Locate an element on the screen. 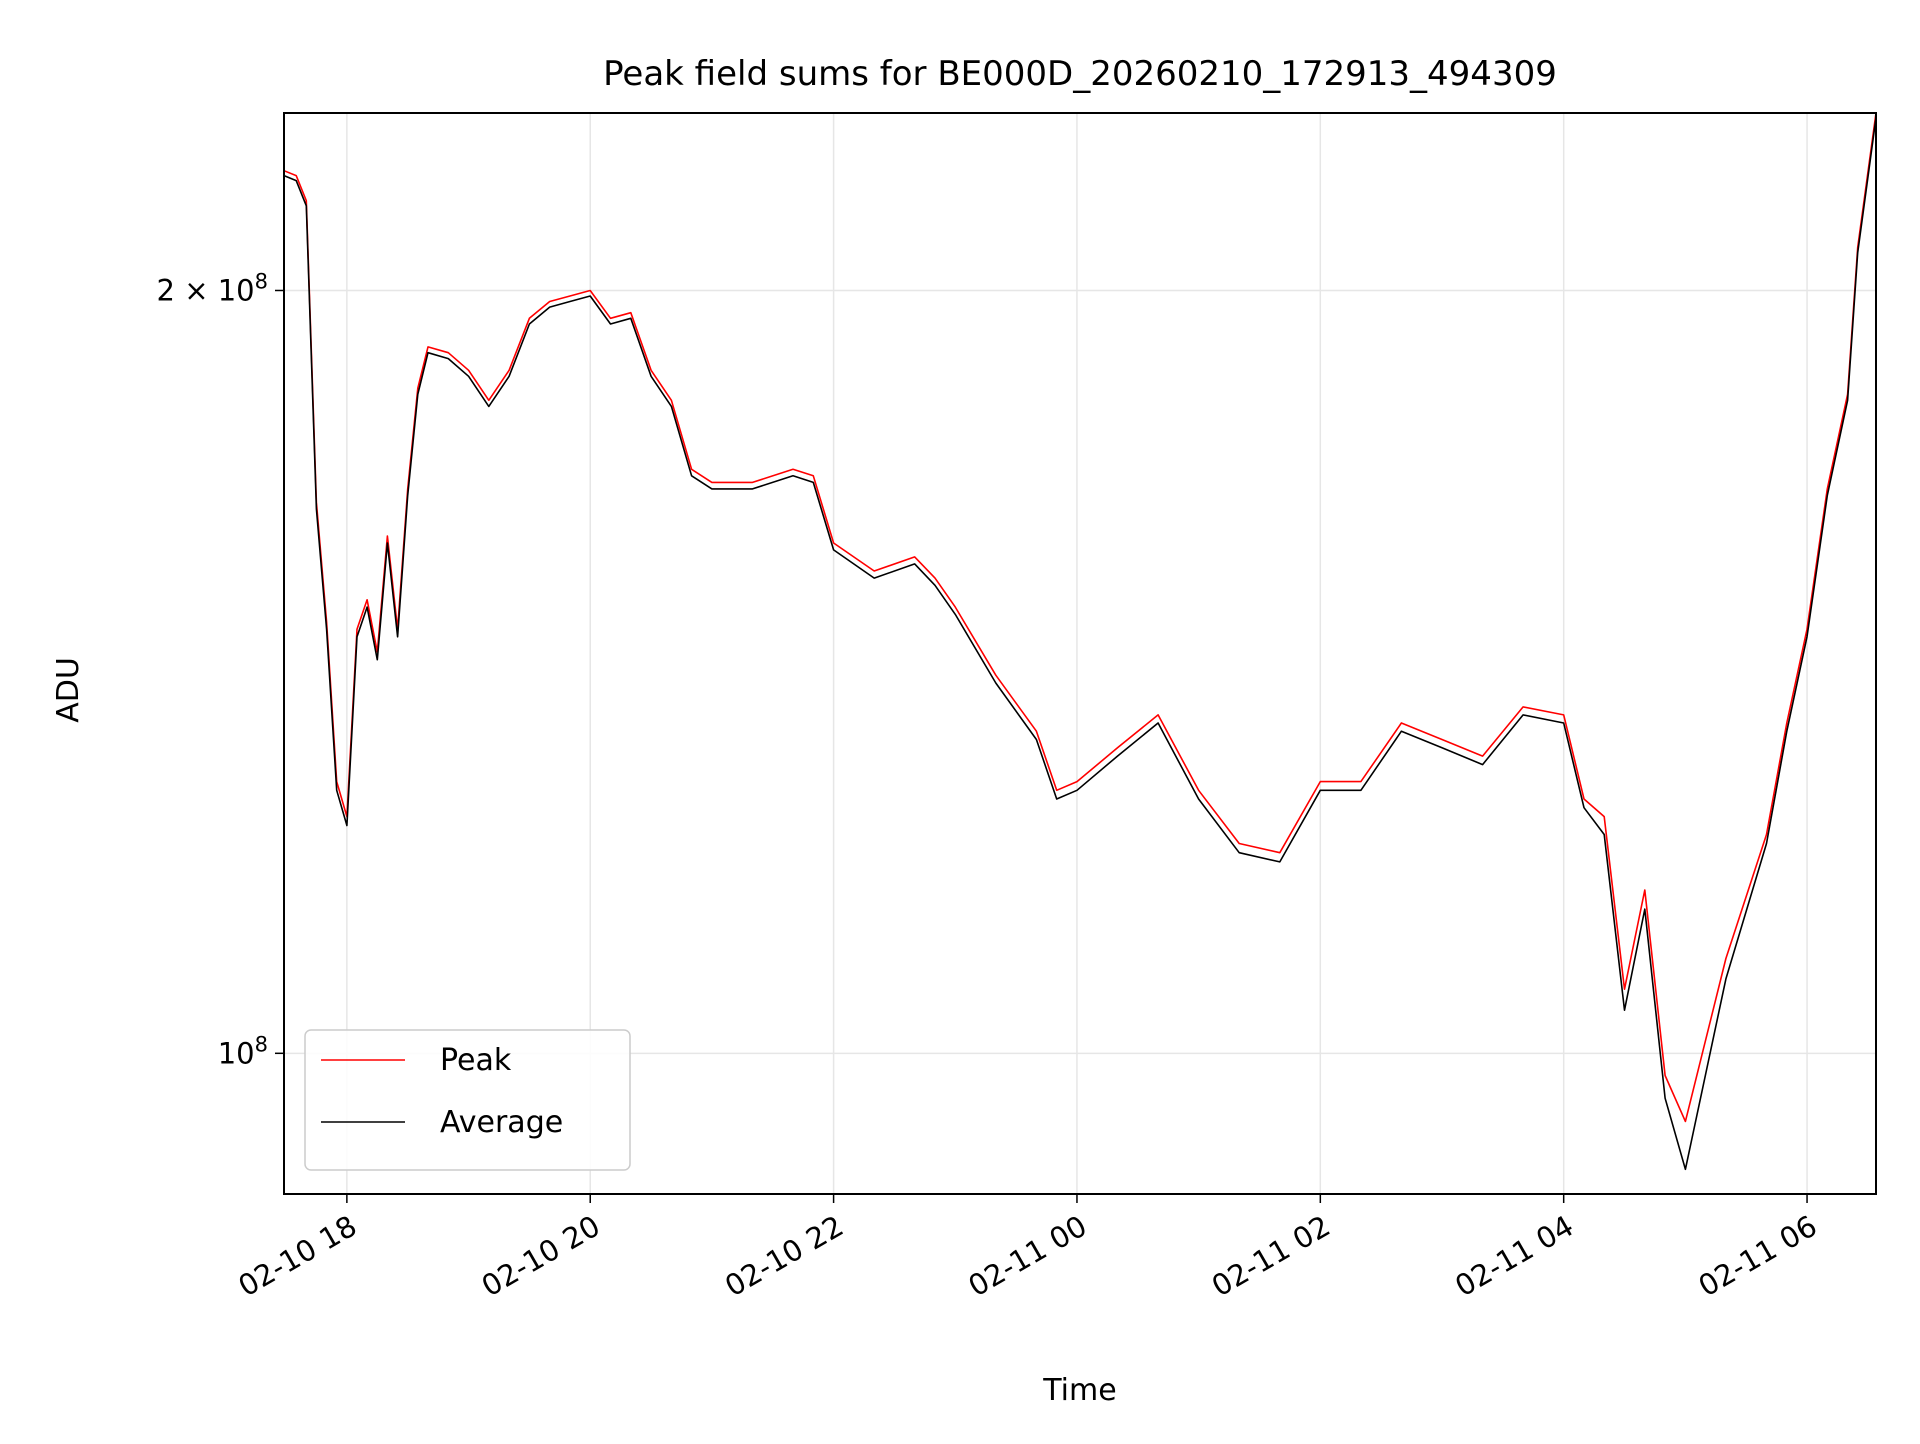 The width and height of the screenshot is (1920, 1444). legend-label-peak: Peak is located at coordinates (476, 1060).